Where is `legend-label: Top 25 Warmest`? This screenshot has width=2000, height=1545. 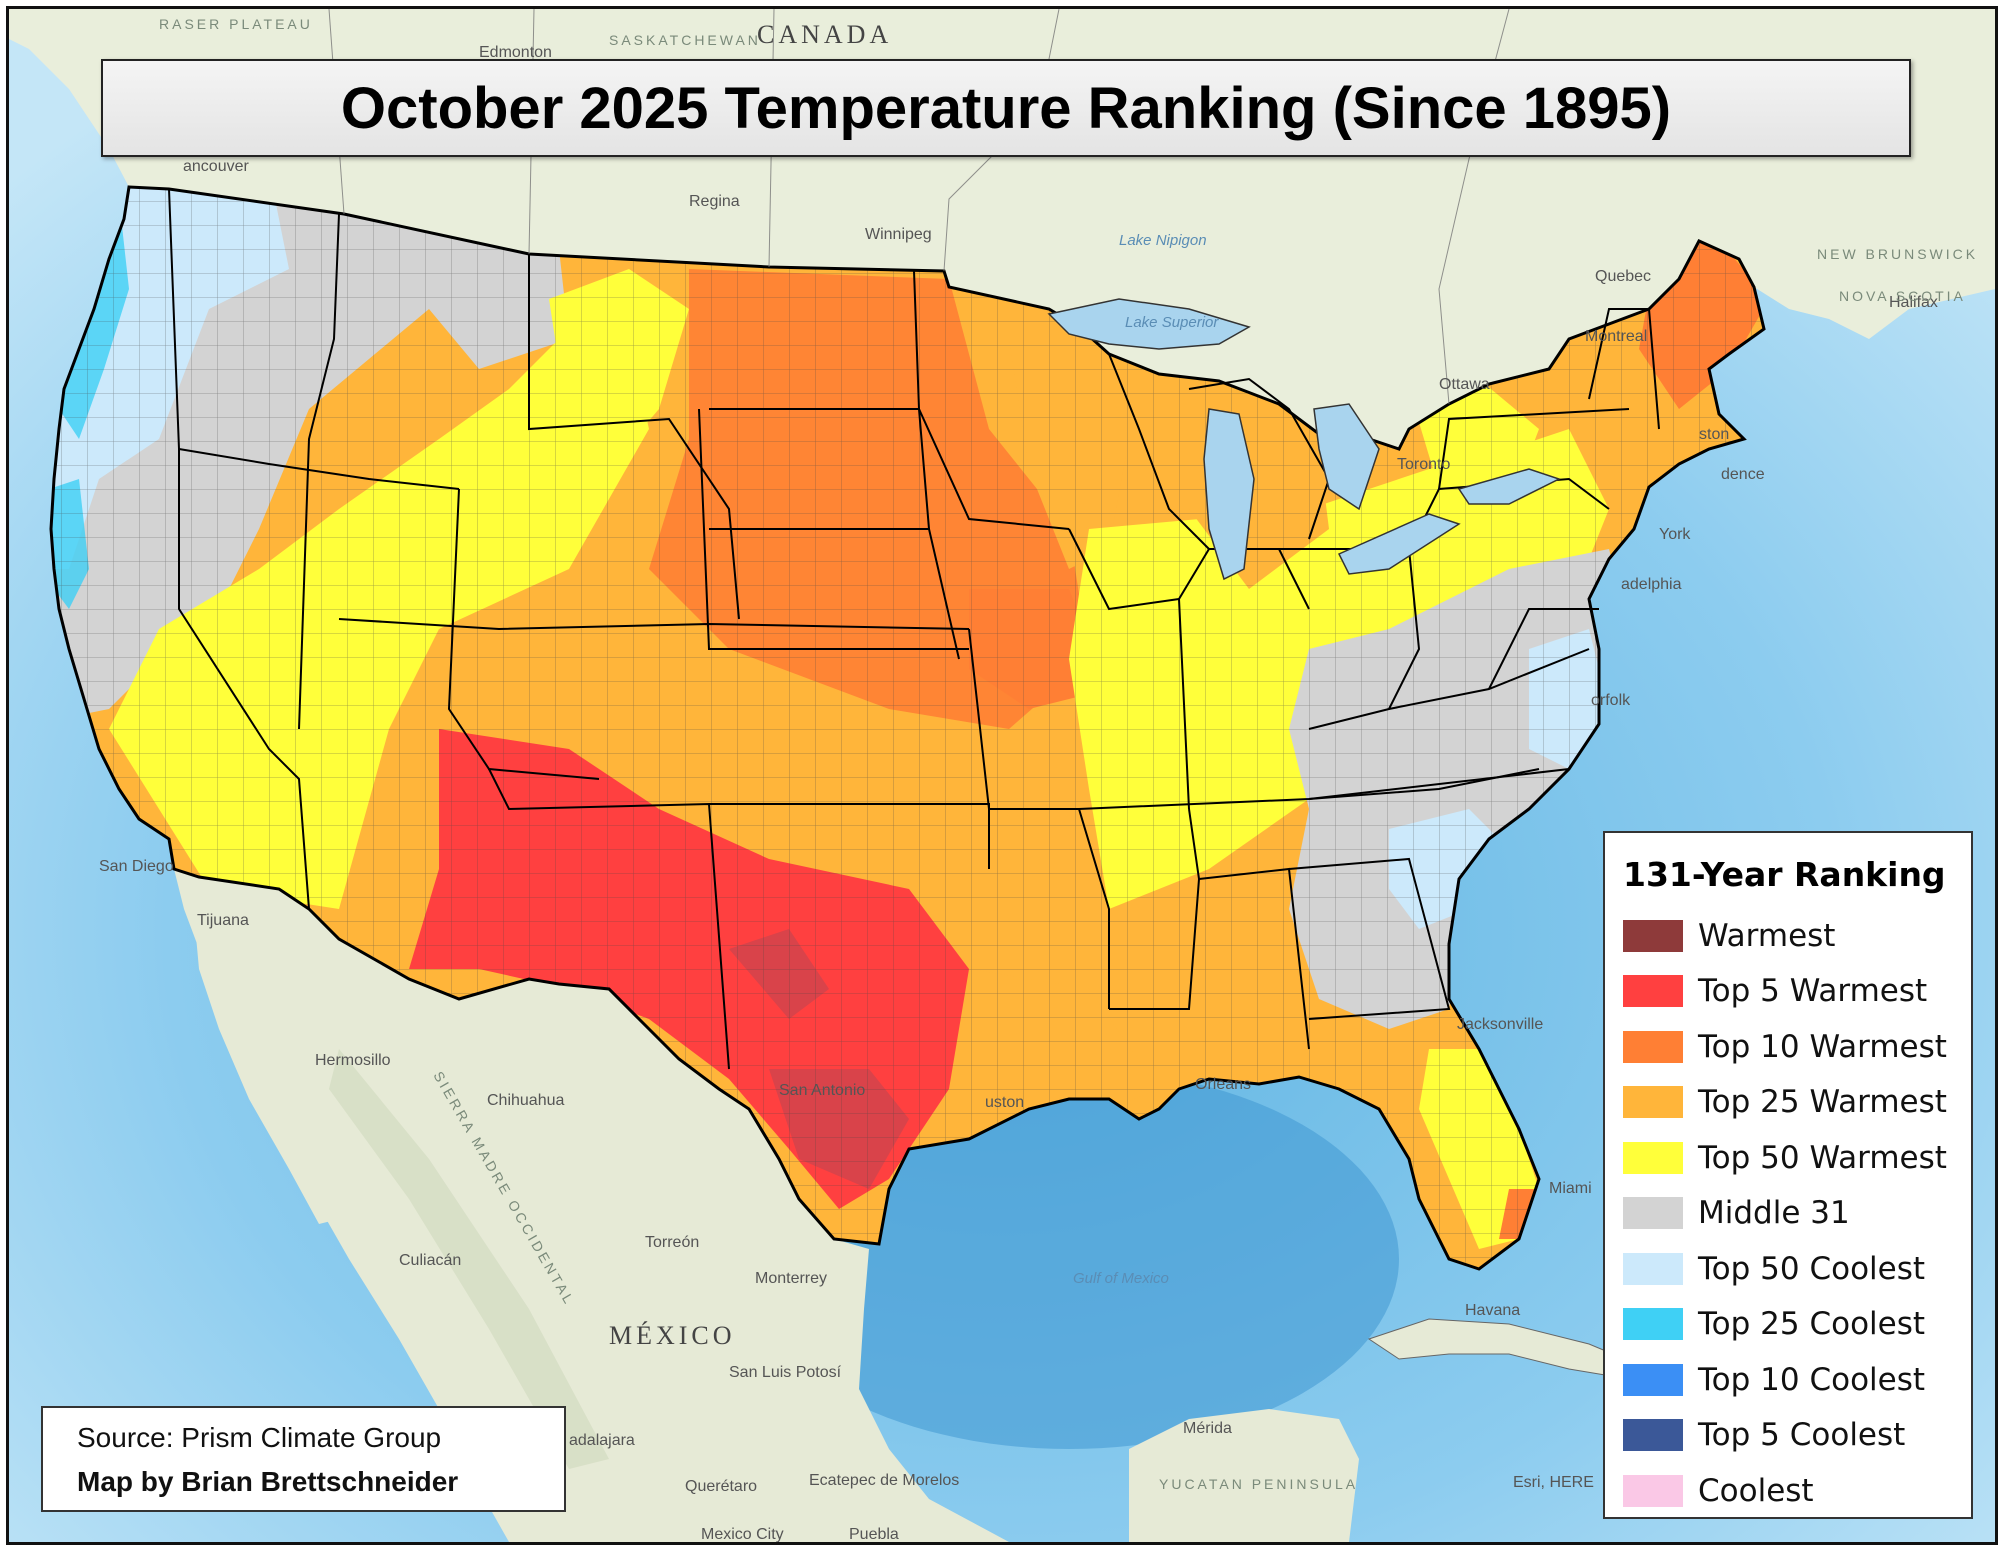
legend-label: Top 25 Warmest is located at coordinates (1822, 1102).